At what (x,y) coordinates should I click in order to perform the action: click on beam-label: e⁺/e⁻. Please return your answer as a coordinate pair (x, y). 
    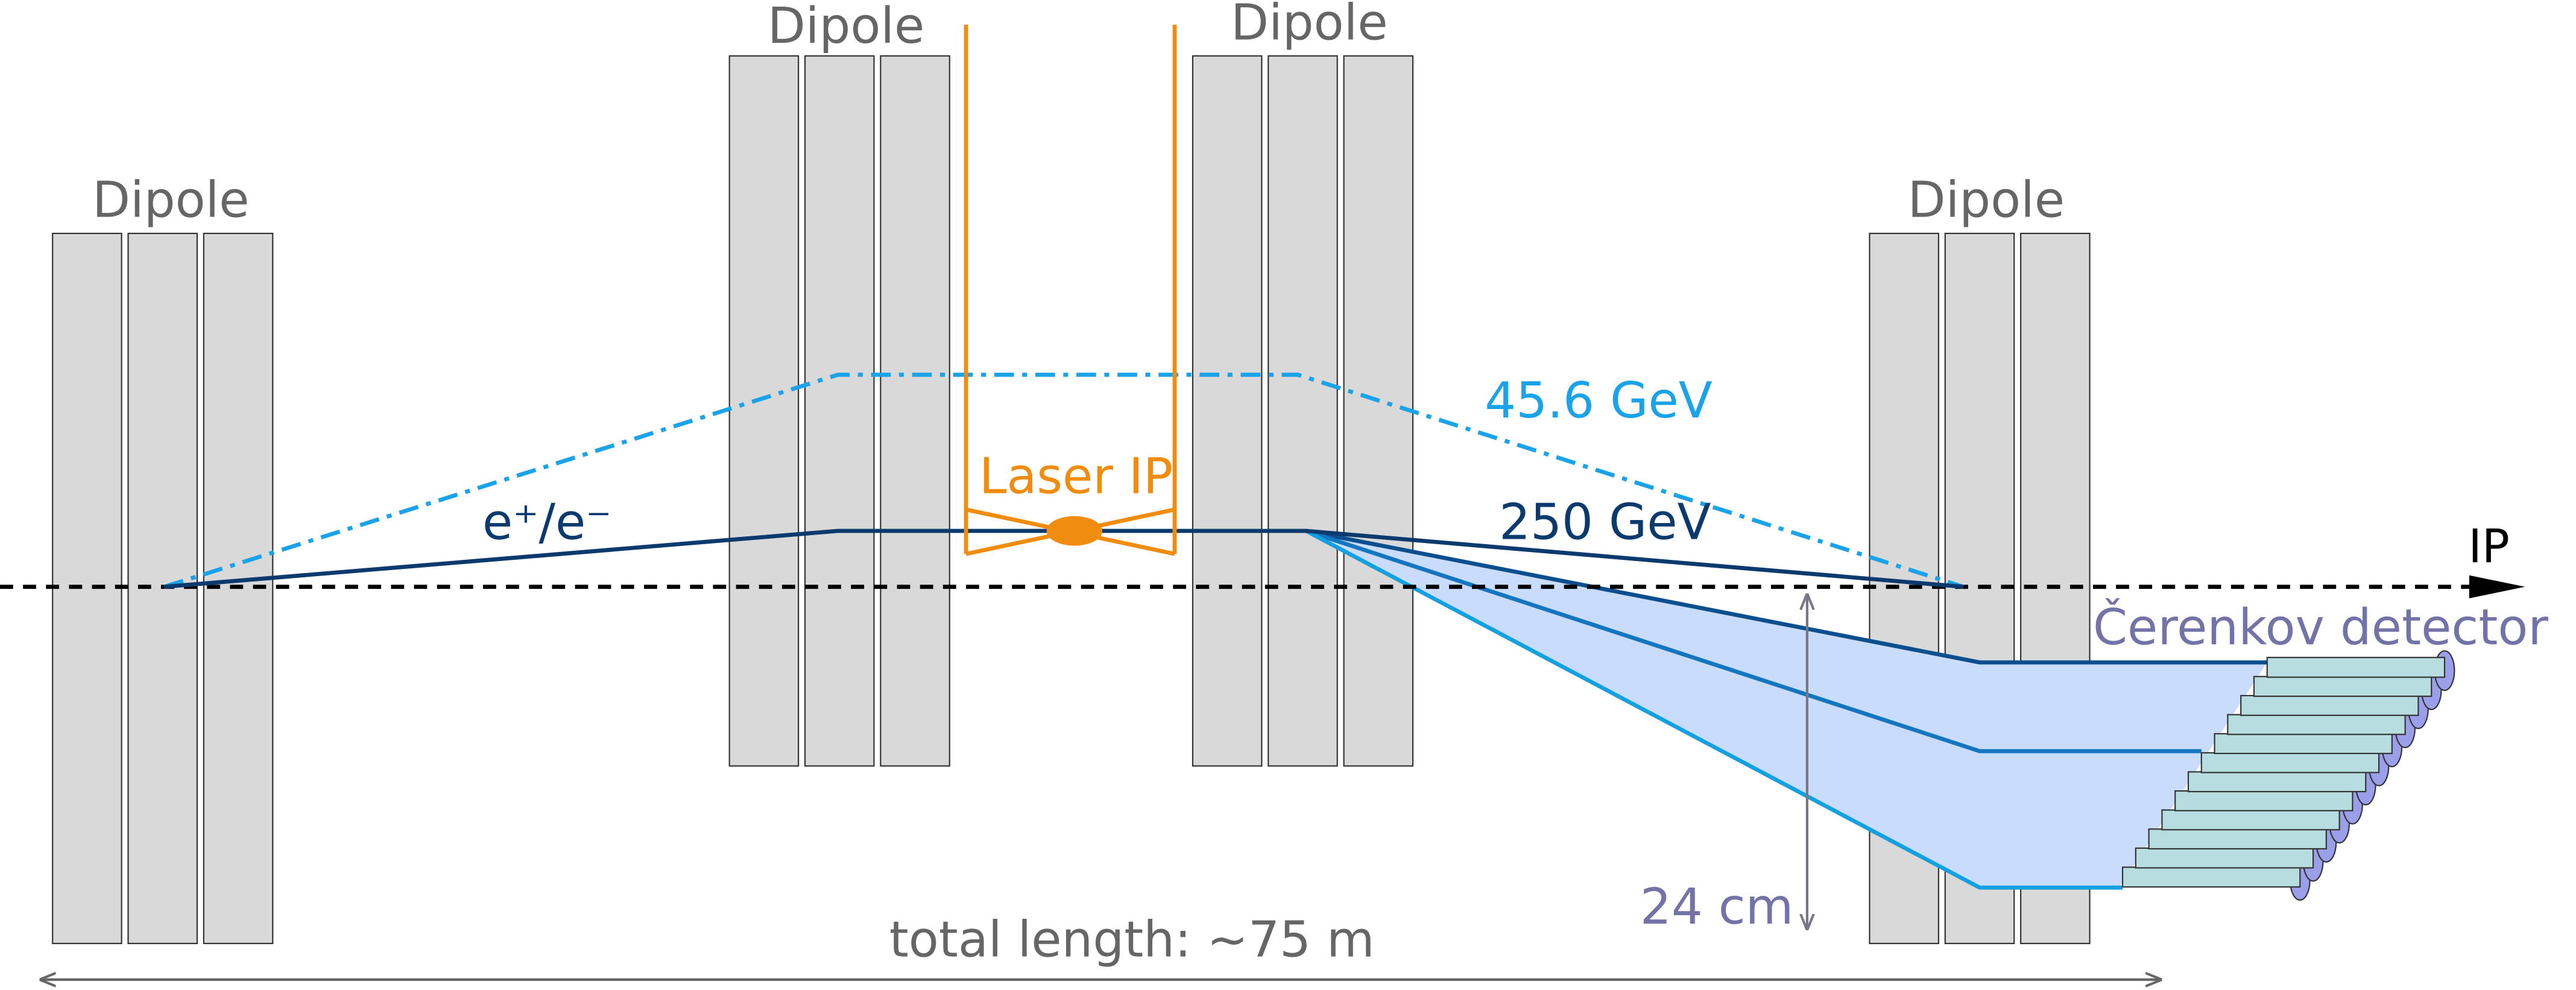
    Looking at the image, I should click on (546, 522).